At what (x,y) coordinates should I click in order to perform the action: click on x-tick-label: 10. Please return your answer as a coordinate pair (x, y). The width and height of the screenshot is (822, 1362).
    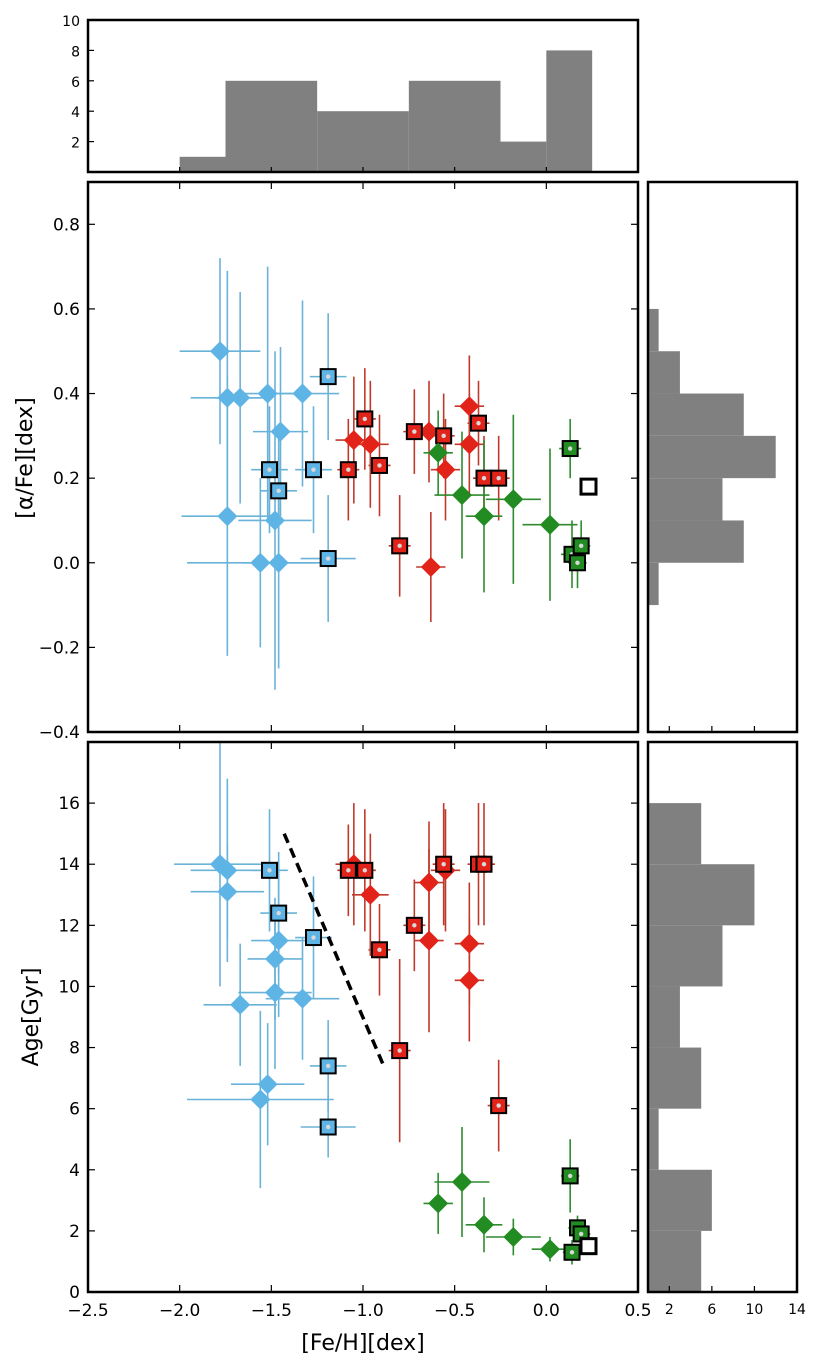
    Looking at the image, I should click on (755, 1310).